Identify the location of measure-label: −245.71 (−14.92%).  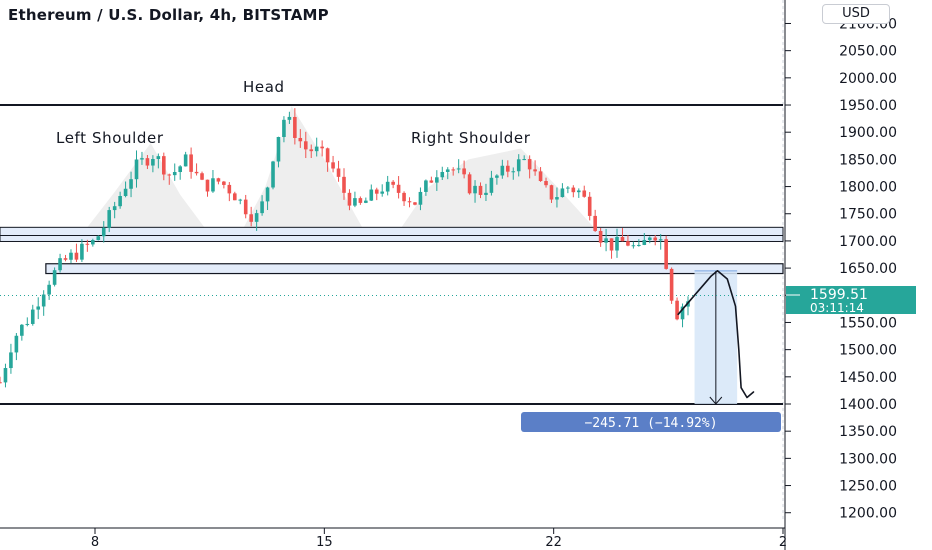
(650, 423).